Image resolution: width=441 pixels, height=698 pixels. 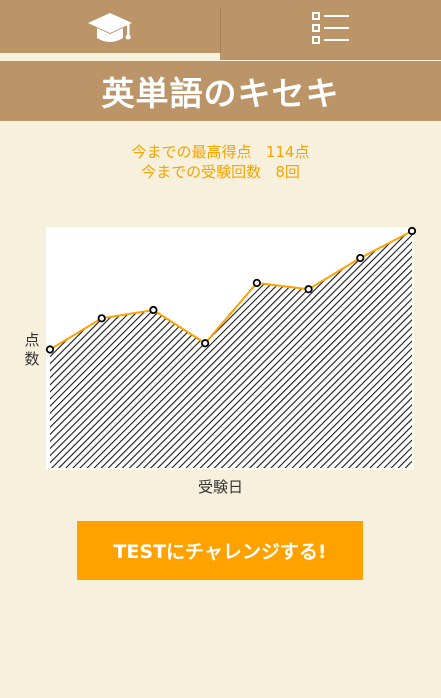 I want to click on graduation-cap-icon, so click(x=110, y=30).